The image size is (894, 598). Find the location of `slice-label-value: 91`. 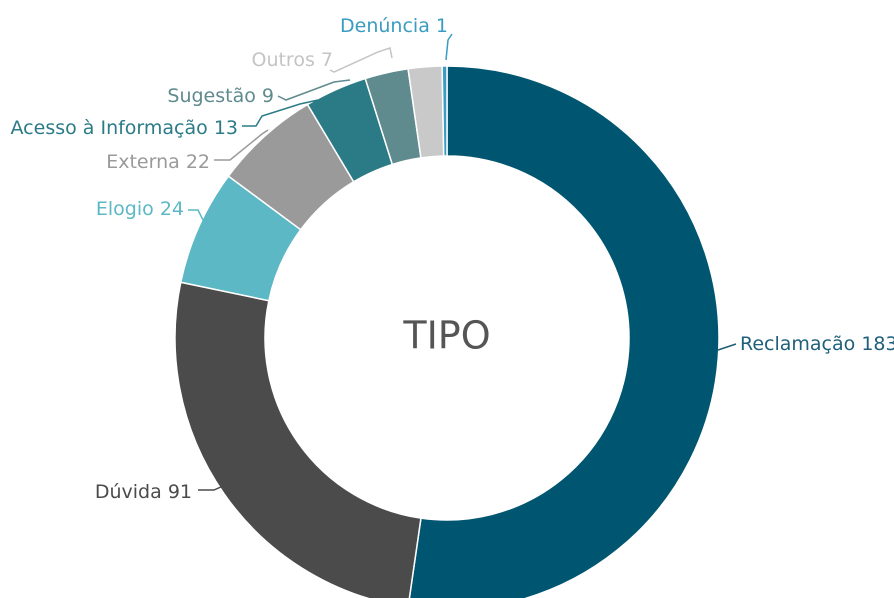

slice-label-value: 91 is located at coordinates (180, 492).